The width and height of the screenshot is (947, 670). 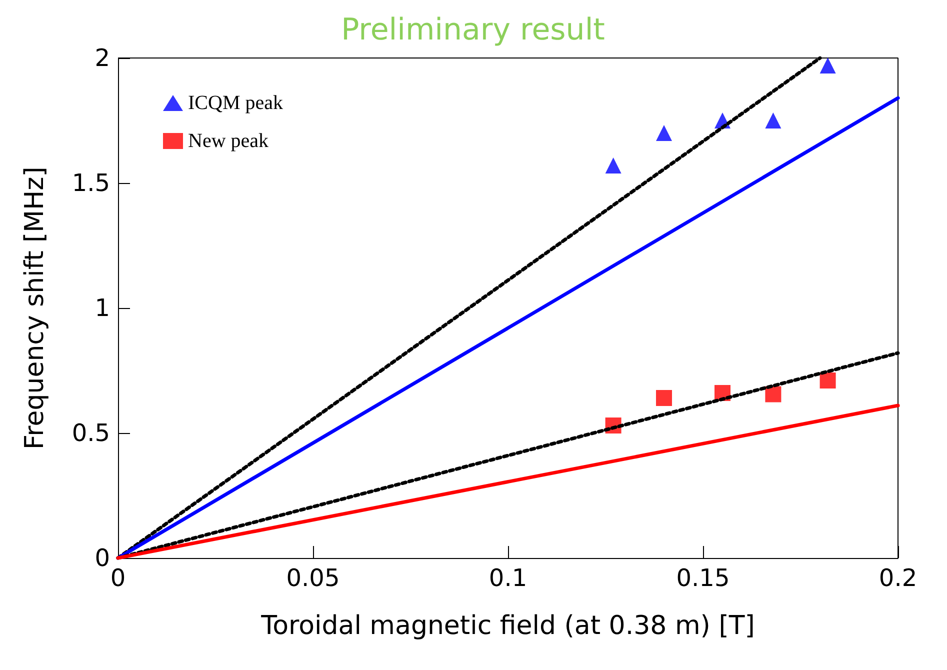 I want to click on y-tick-label: 0, so click(x=102, y=558).